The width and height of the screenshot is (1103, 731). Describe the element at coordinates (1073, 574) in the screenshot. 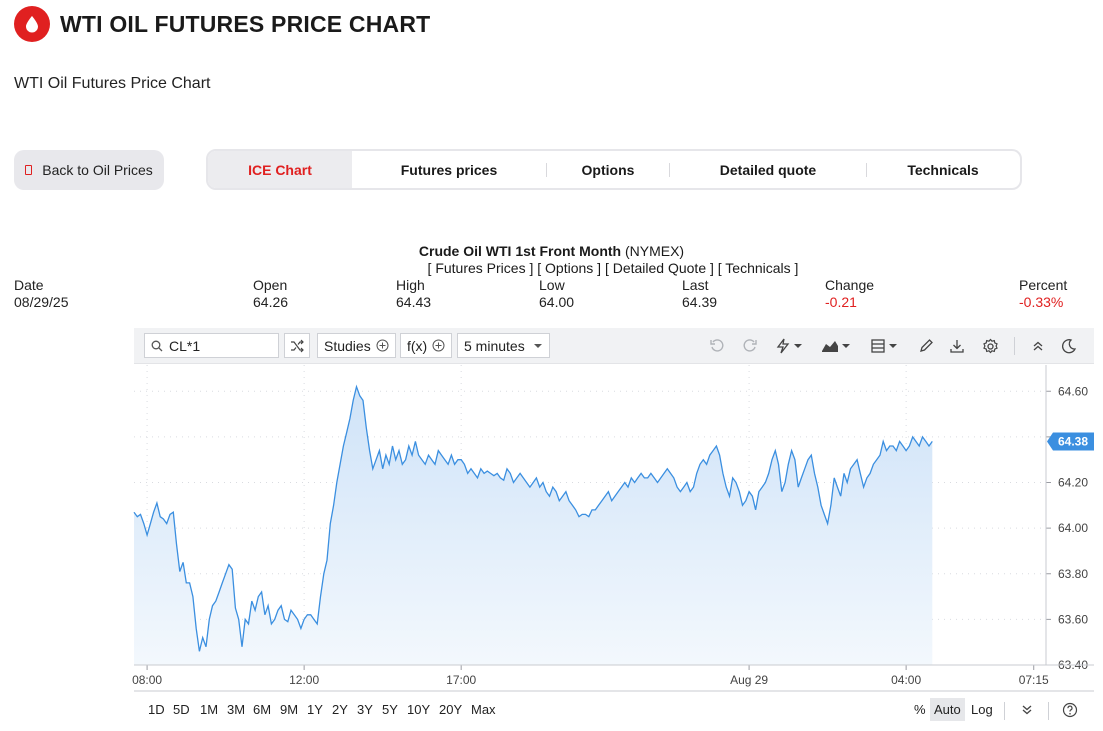

I see `y-tick-label: 63.80` at that location.